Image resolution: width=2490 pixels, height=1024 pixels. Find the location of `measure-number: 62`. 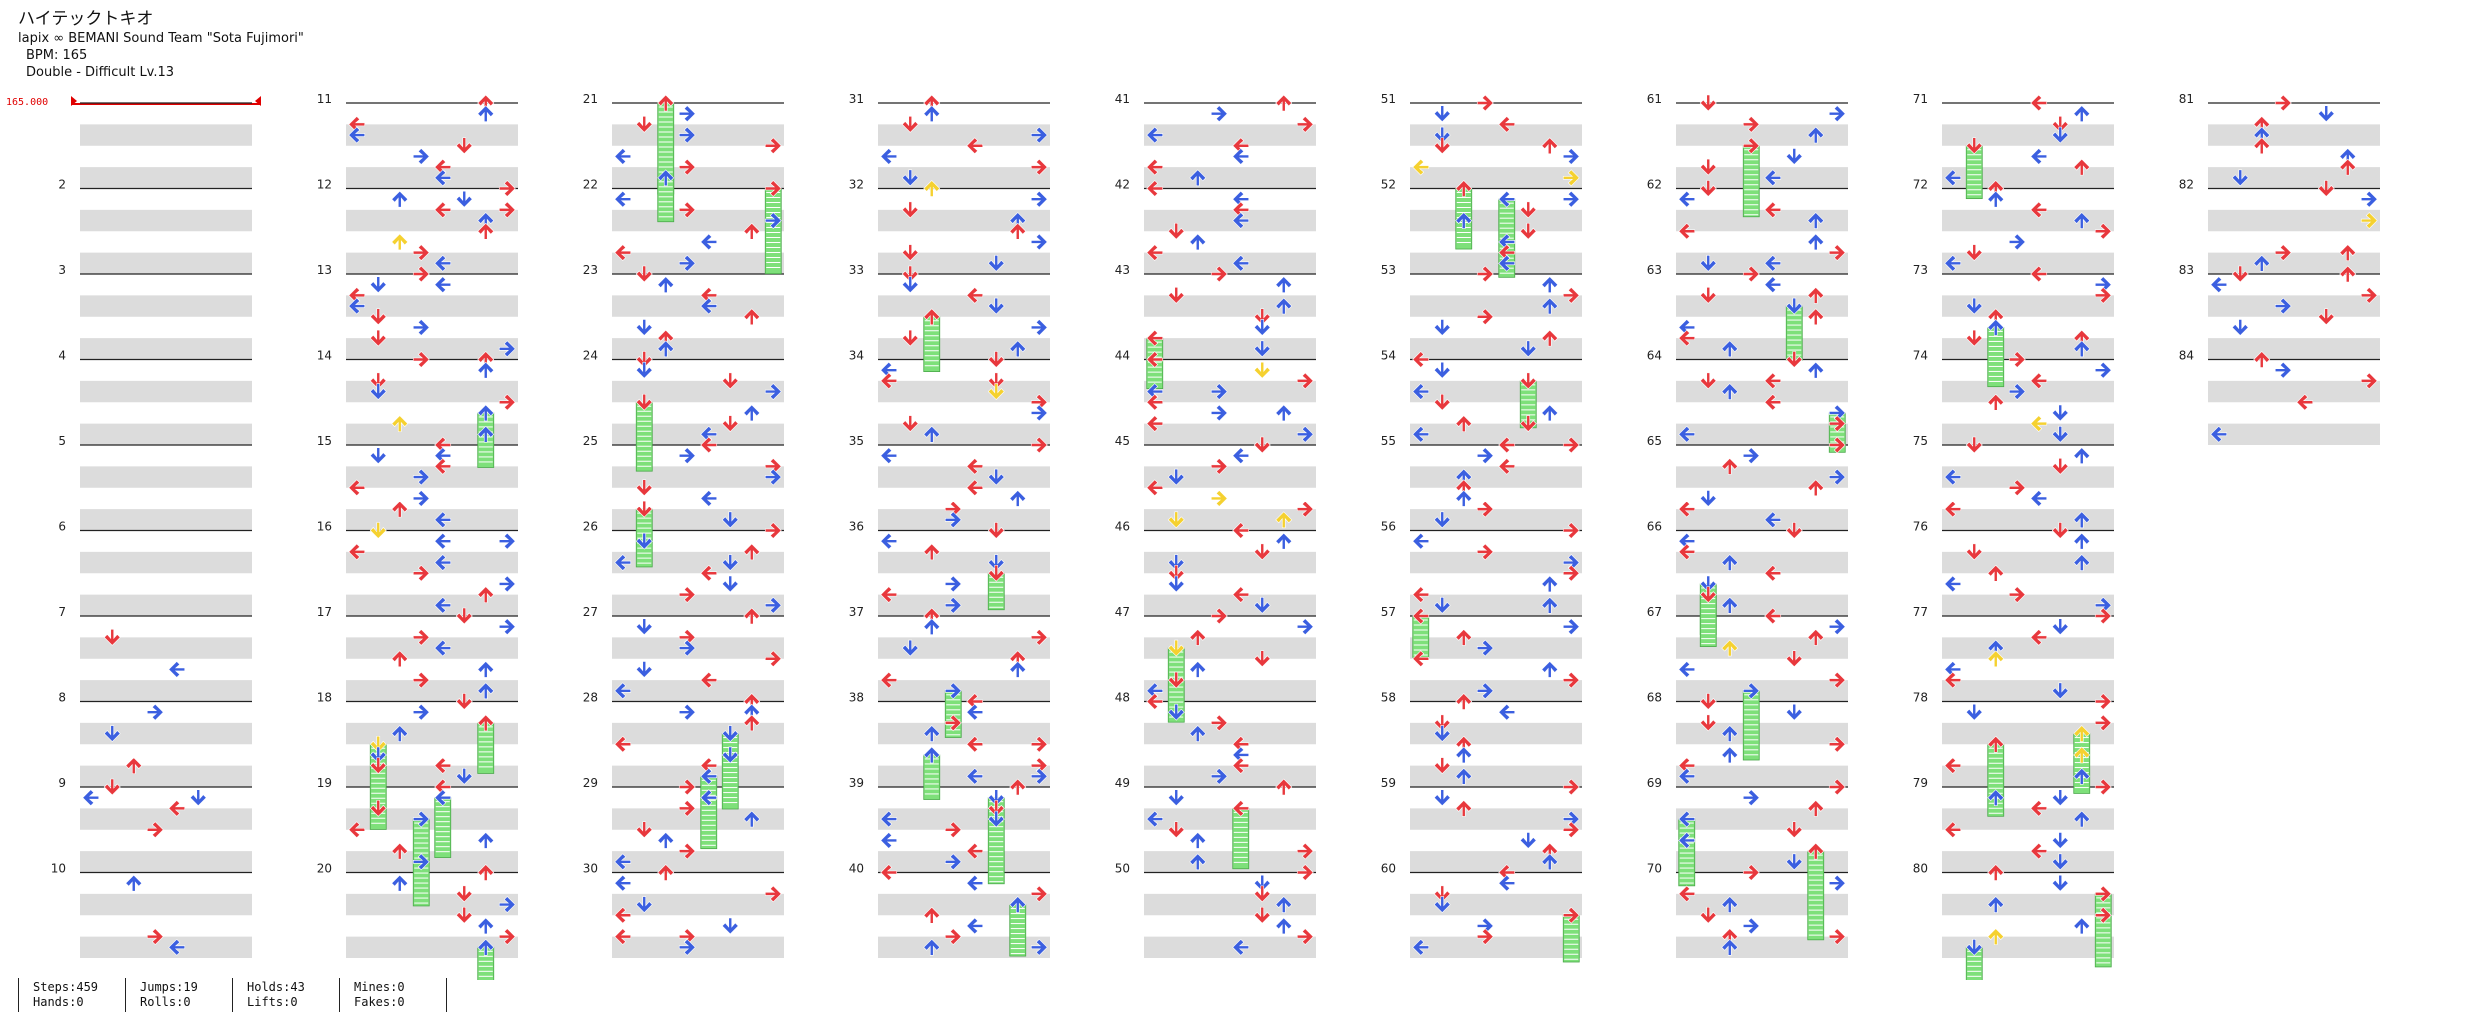

measure-number: 62 is located at coordinates (1654, 185).